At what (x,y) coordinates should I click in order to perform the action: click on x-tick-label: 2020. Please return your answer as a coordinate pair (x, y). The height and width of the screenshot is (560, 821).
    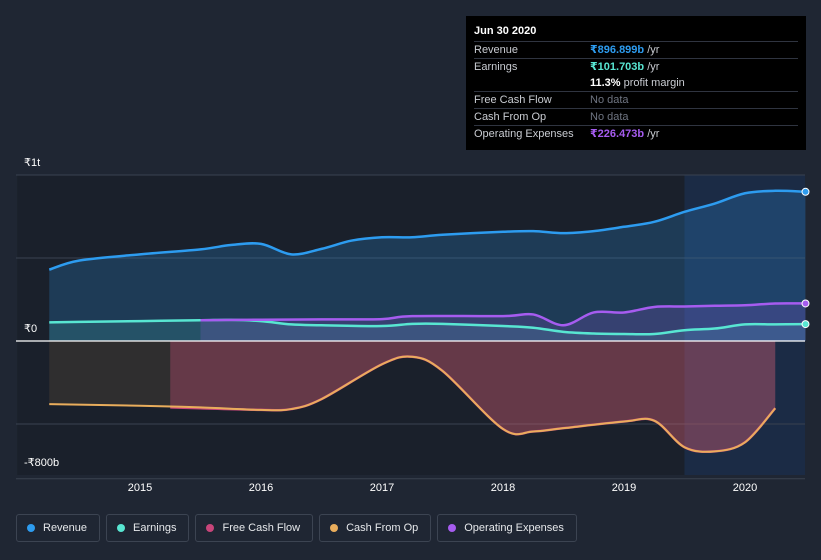
    Looking at the image, I should click on (745, 488).